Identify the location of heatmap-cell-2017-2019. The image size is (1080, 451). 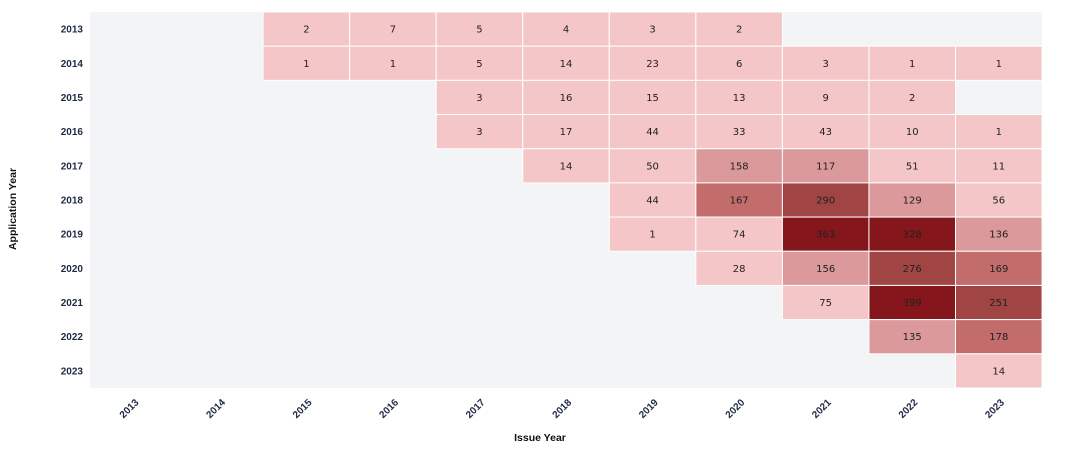
(652, 166).